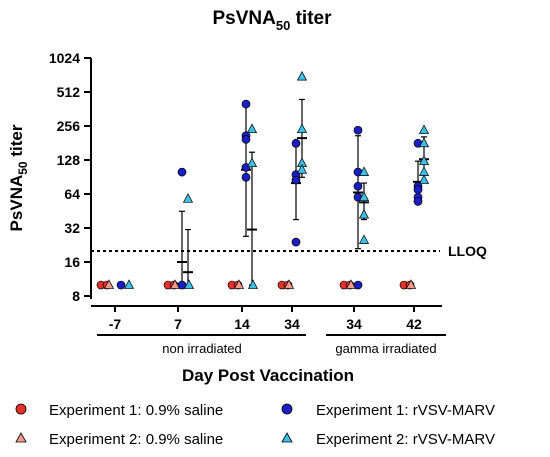 The width and height of the screenshot is (550, 457). What do you see at coordinates (64, 58) in the screenshot?
I see `y-tick-label: 1024` at bounding box center [64, 58].